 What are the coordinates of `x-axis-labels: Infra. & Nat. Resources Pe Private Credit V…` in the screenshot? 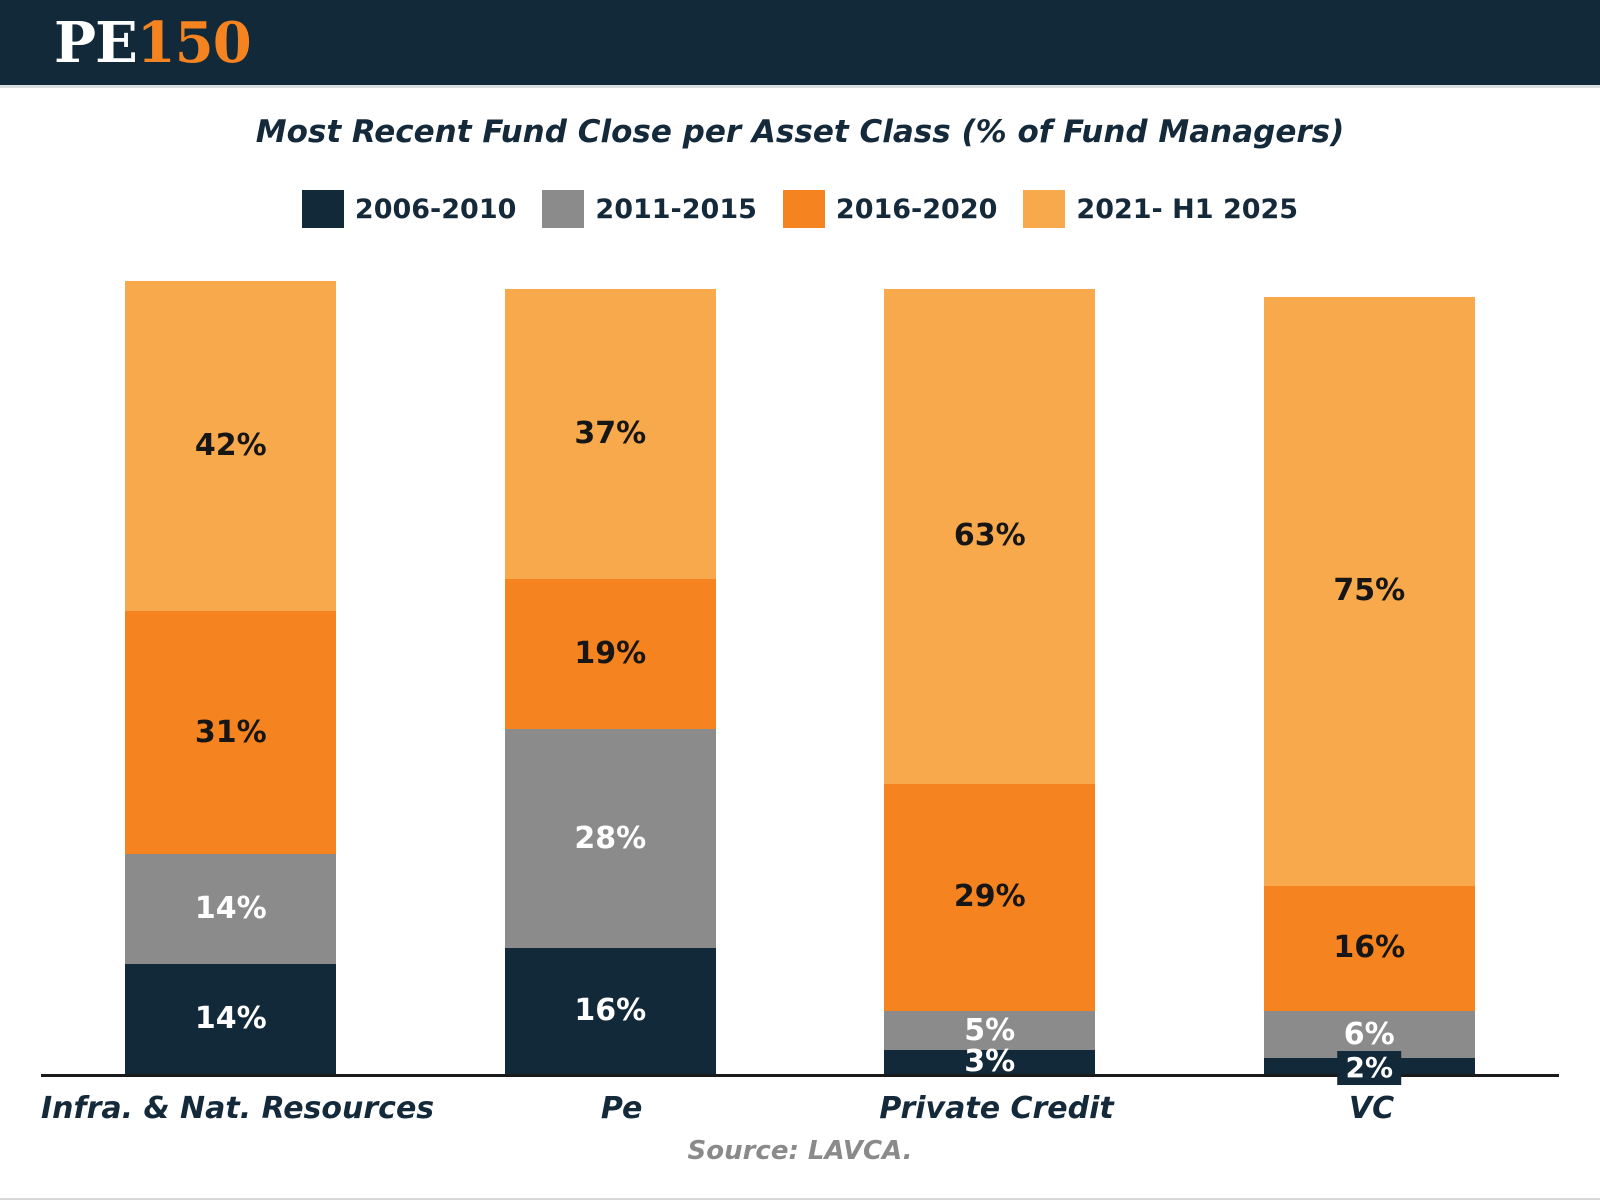 It's located at (800, 1108).